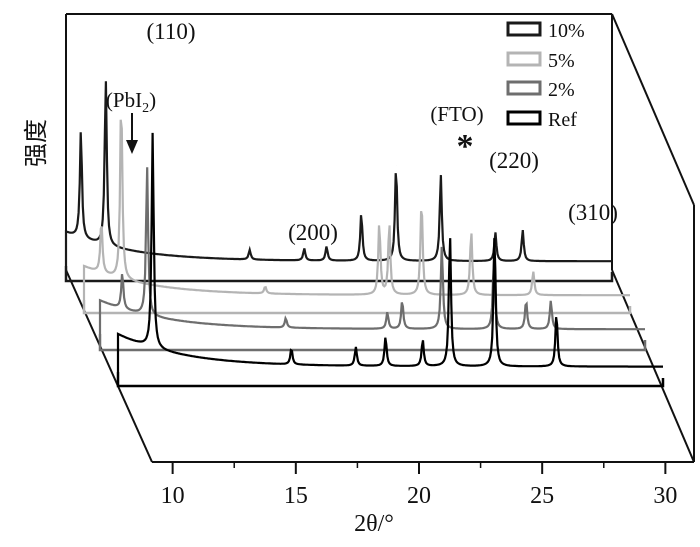 The height and width of the screenshot is (547, 700). What do you see at coordinates (593, 212) in the screenshot?
I see `annotation-310: (310)` at bounding box center [593, 212].